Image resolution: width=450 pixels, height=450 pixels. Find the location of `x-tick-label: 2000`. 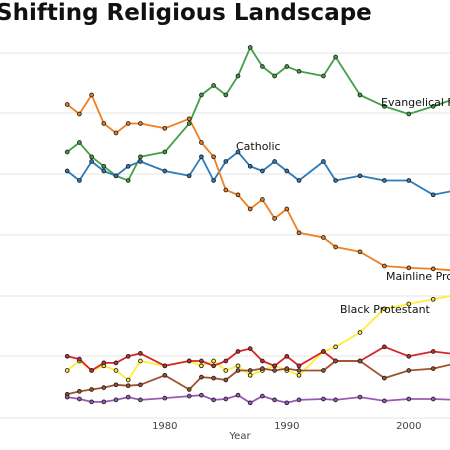

x-tick-label: 2000 is located at coordinates (408, 426).